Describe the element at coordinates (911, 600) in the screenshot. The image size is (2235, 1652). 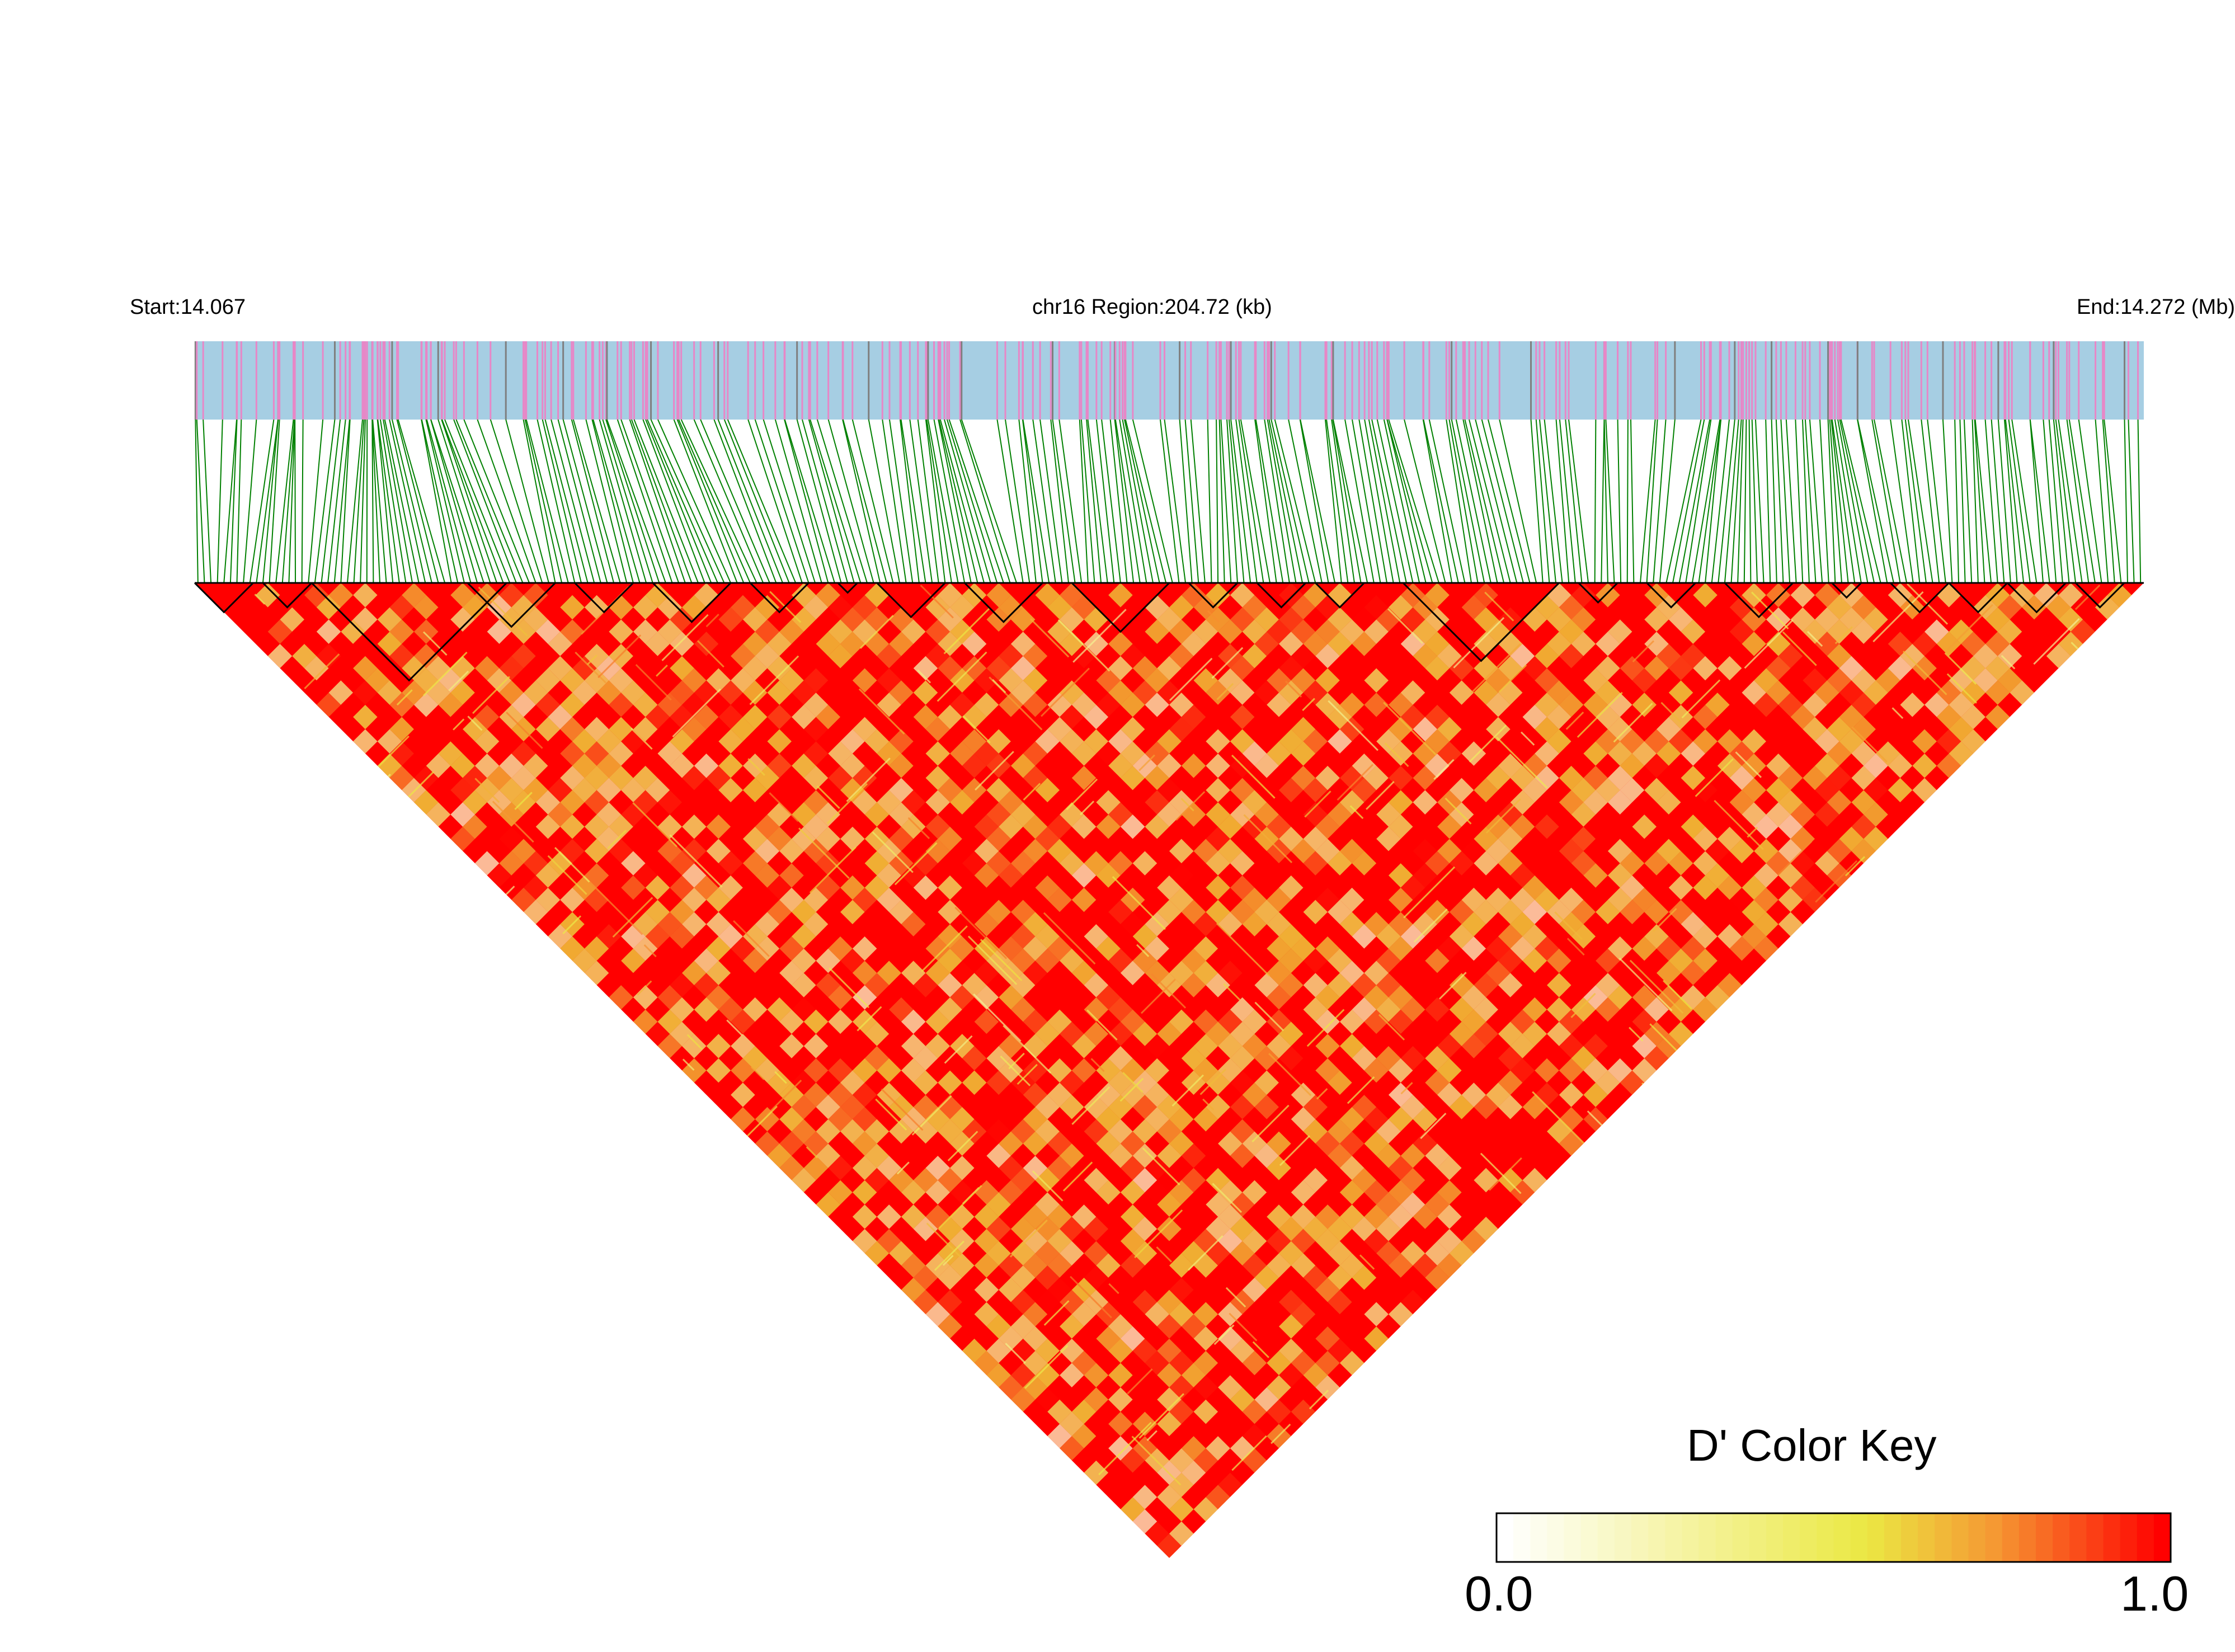
I see `haplotype-block` at that location.